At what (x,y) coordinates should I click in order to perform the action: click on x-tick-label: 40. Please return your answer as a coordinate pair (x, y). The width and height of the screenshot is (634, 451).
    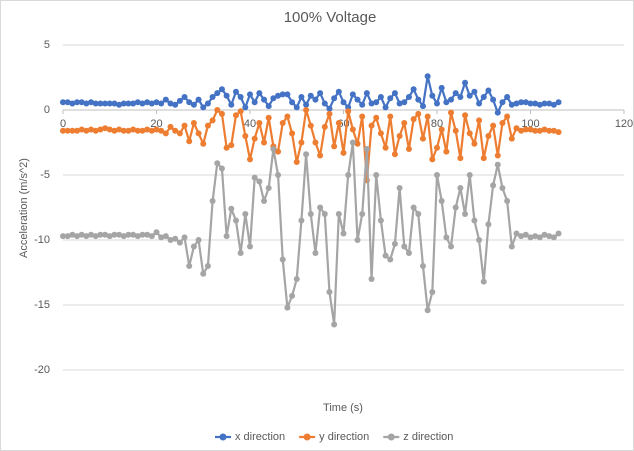
    Looking at the image, I should click on (250, 124).